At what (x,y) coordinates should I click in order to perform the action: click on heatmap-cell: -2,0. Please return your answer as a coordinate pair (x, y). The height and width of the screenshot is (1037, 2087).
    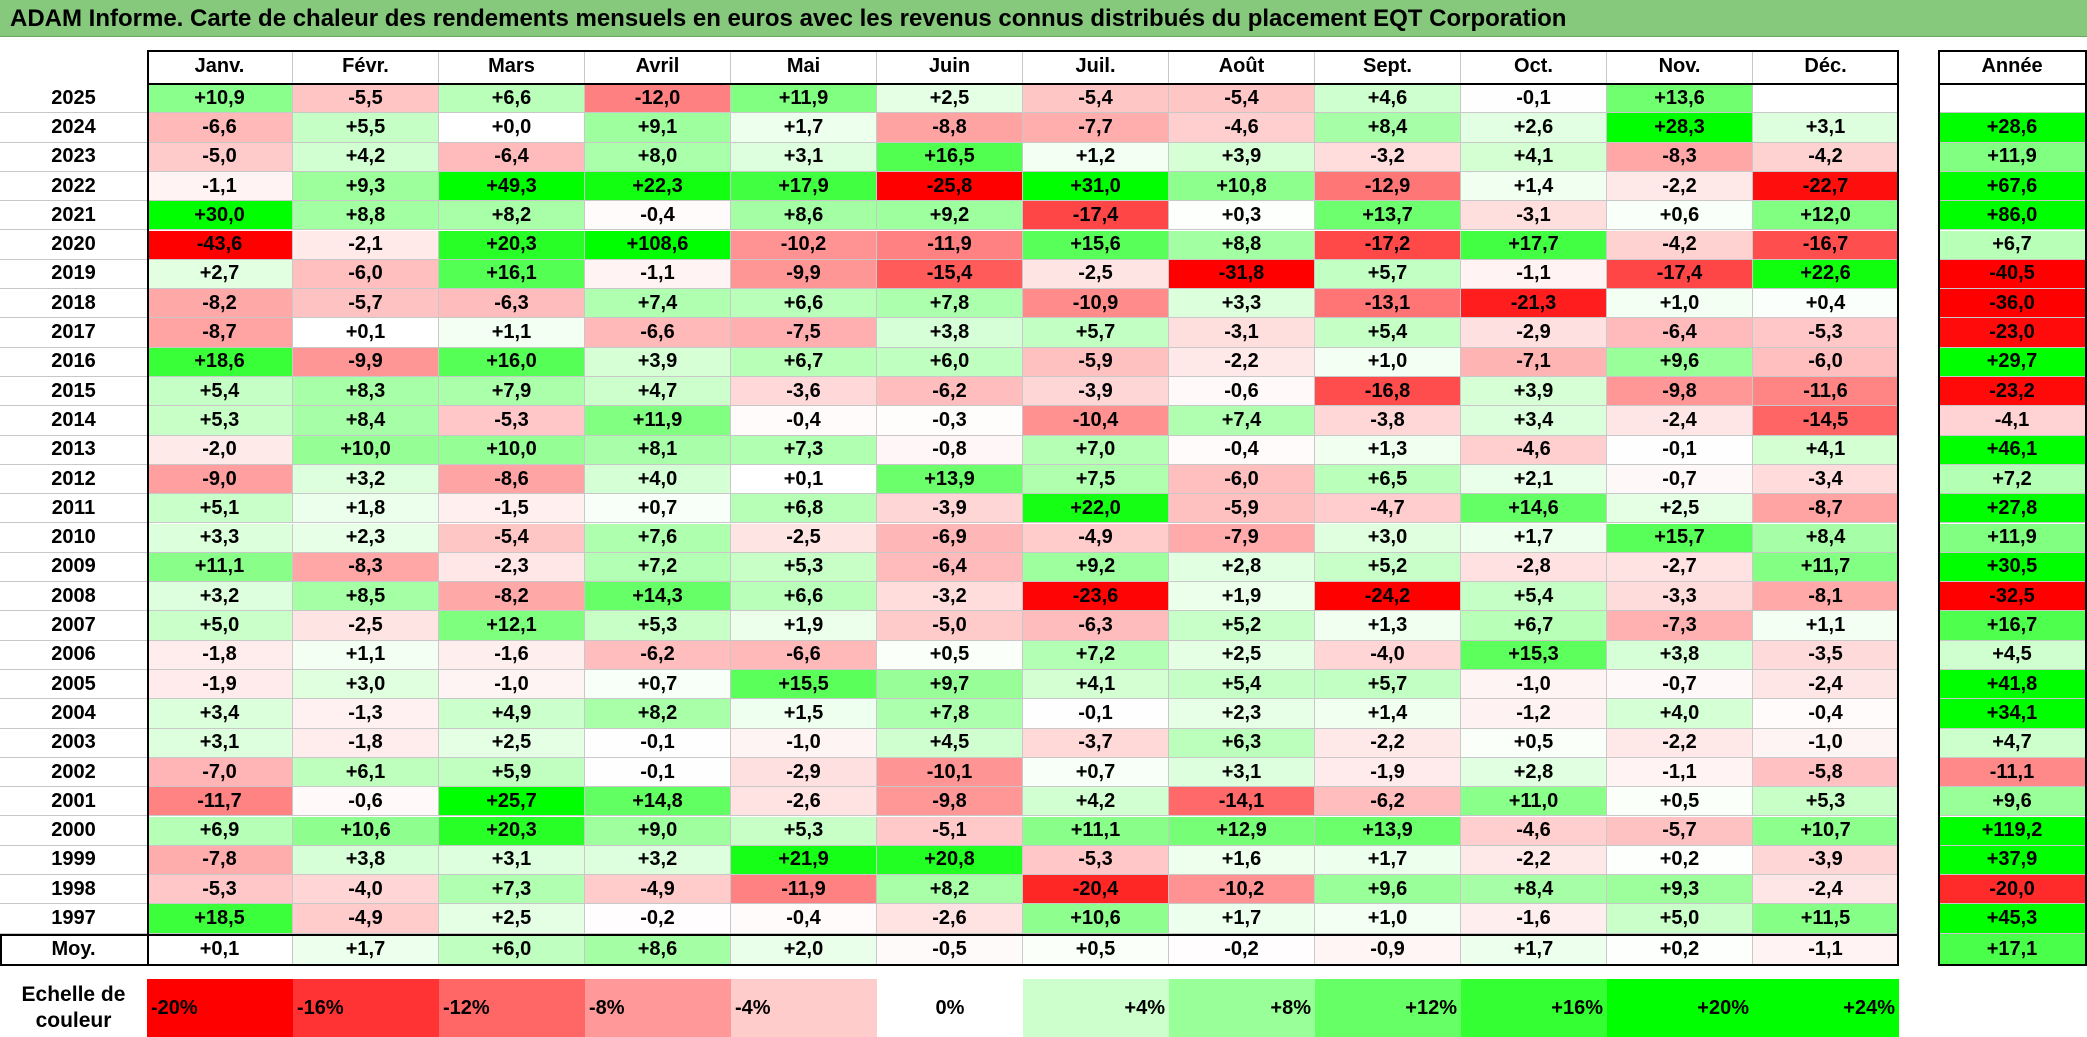
    Looking at the image, I should click on (220, 450).